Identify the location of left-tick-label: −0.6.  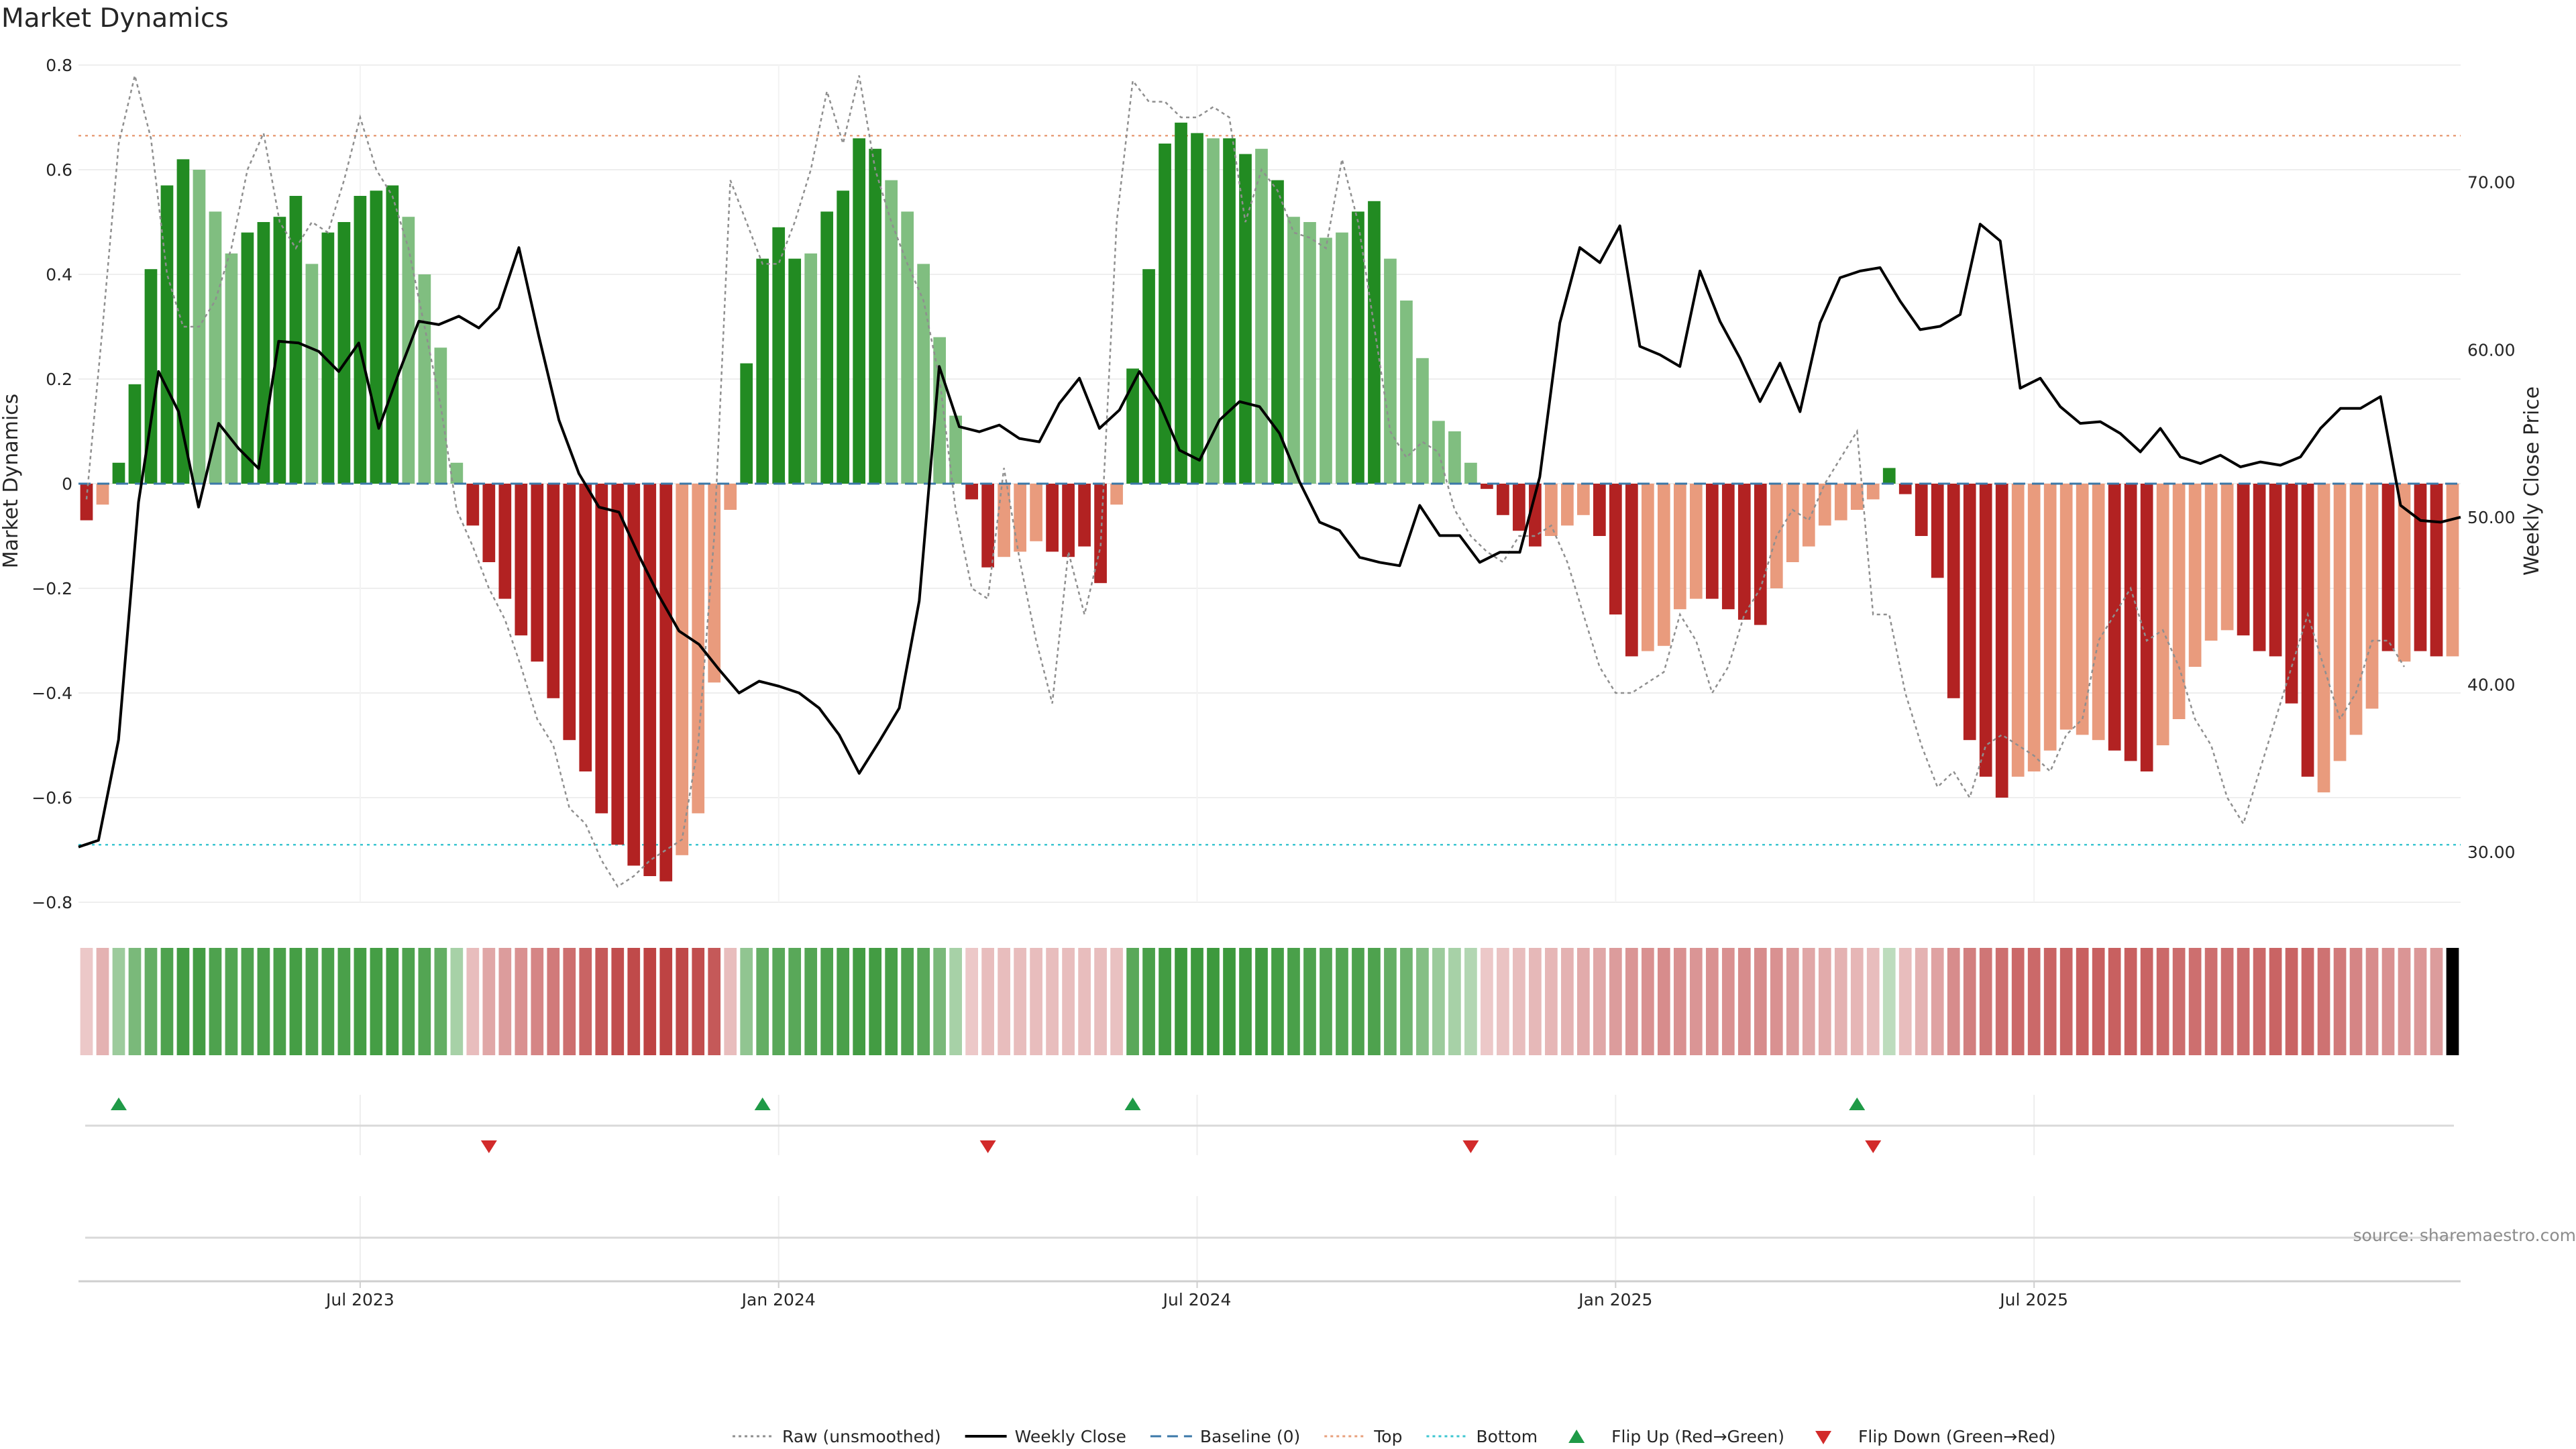
(52, 798).